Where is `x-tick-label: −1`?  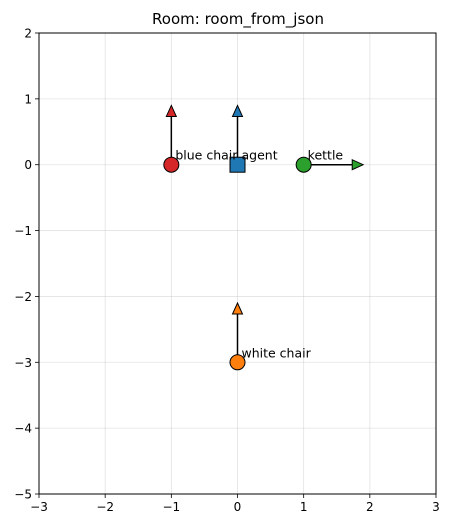
x-tick-label: −1 is located at coordinates (171, 507).